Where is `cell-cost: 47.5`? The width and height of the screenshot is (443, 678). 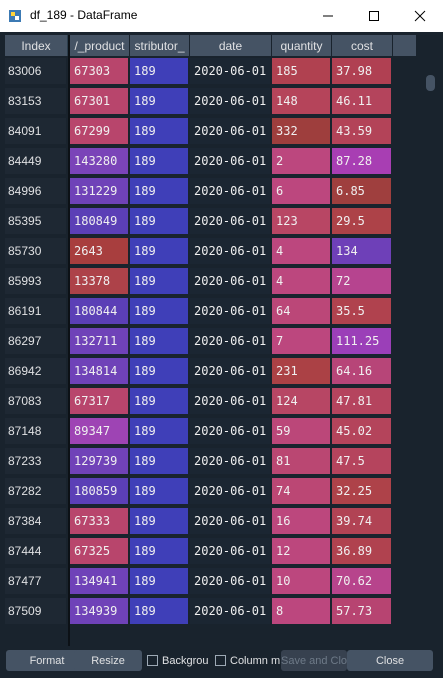
cell-cost: 47.5 is located at coordinates (362, 462).